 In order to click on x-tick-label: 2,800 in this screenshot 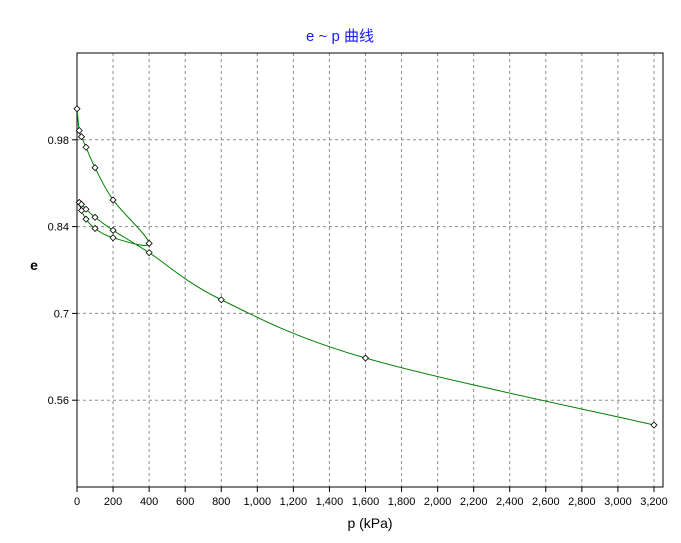, I will do `click(582, 502)`.